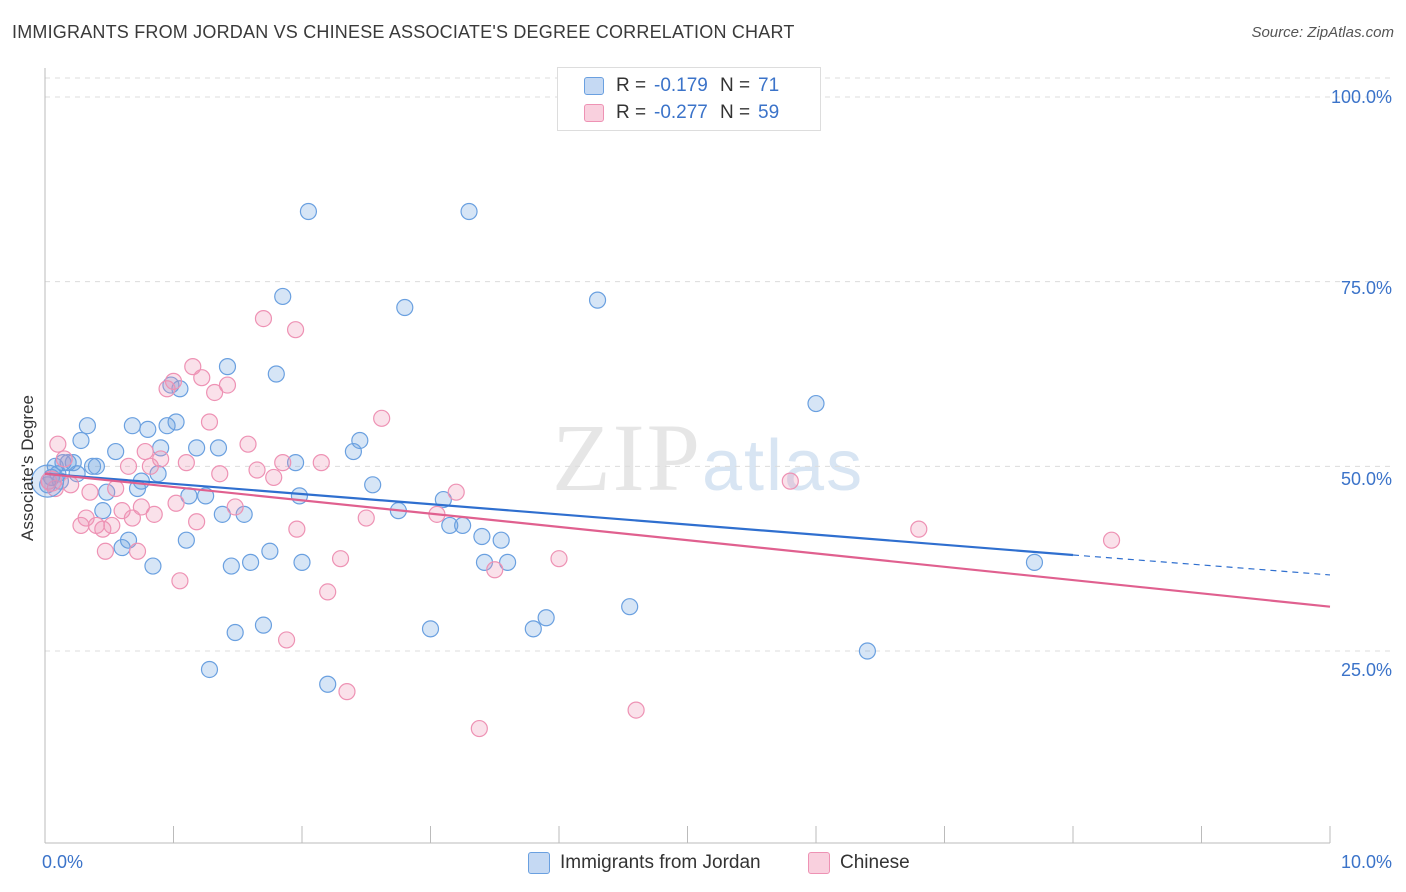 This screenshot has width=1406, height=892. I want to click on stats-row-jordan: R = -0.179 N = 71, so click(681, 86).